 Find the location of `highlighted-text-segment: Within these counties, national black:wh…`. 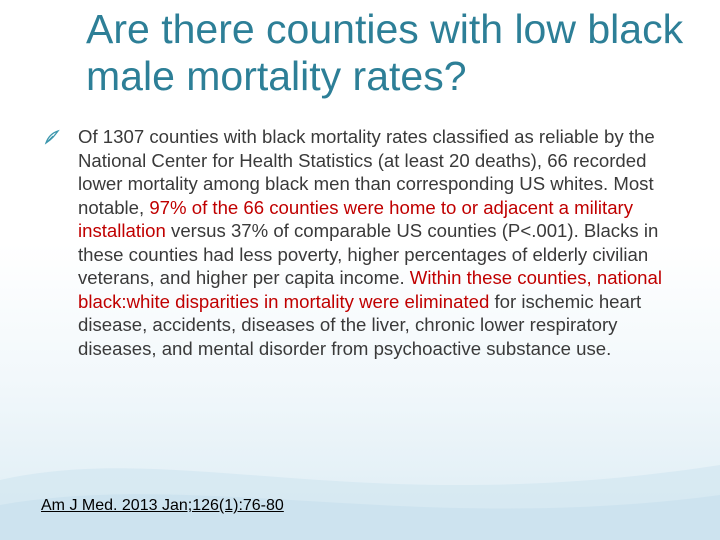

highlighted-text-segment: Within these counties, national black:wh… is located at coordinates (370, 289).